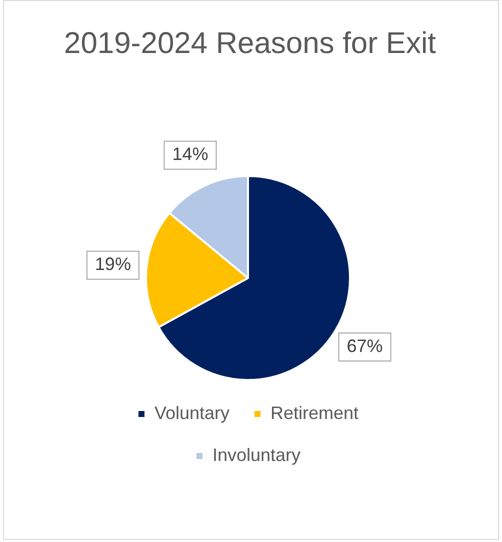 Image resolution: width=502 pixels, height=542 pixels. I want to click on legend-label: Voluntary, so click(192, 412).